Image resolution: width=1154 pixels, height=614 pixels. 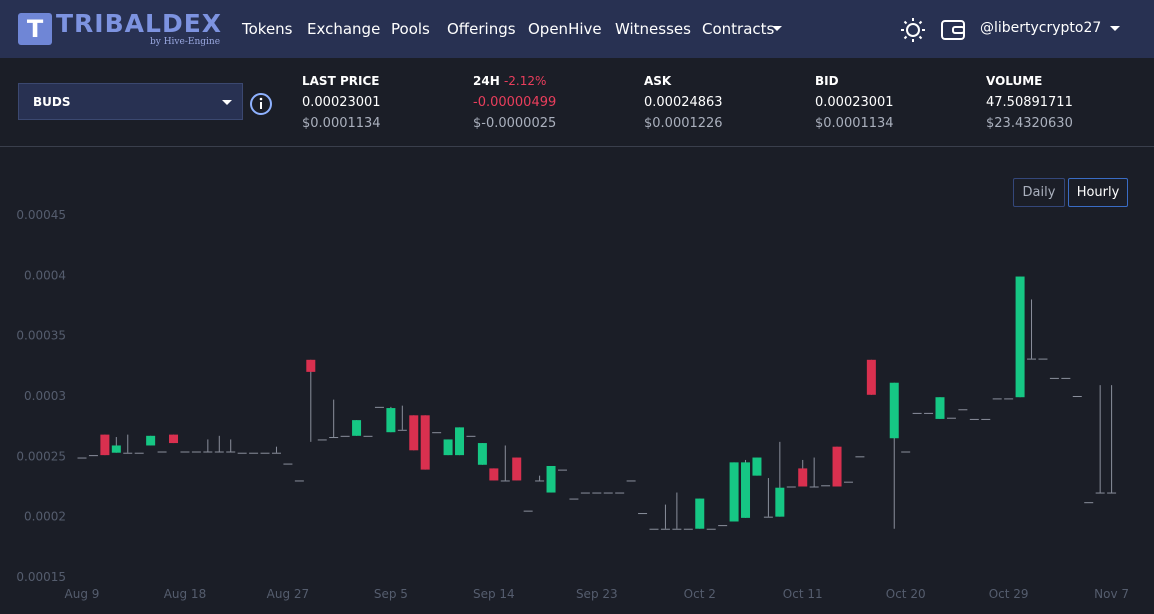 What do you see at coordinates (41, 336) in the screenshot?
I see `y-tick-label: 0.00035` at bounding box center [41, 336].